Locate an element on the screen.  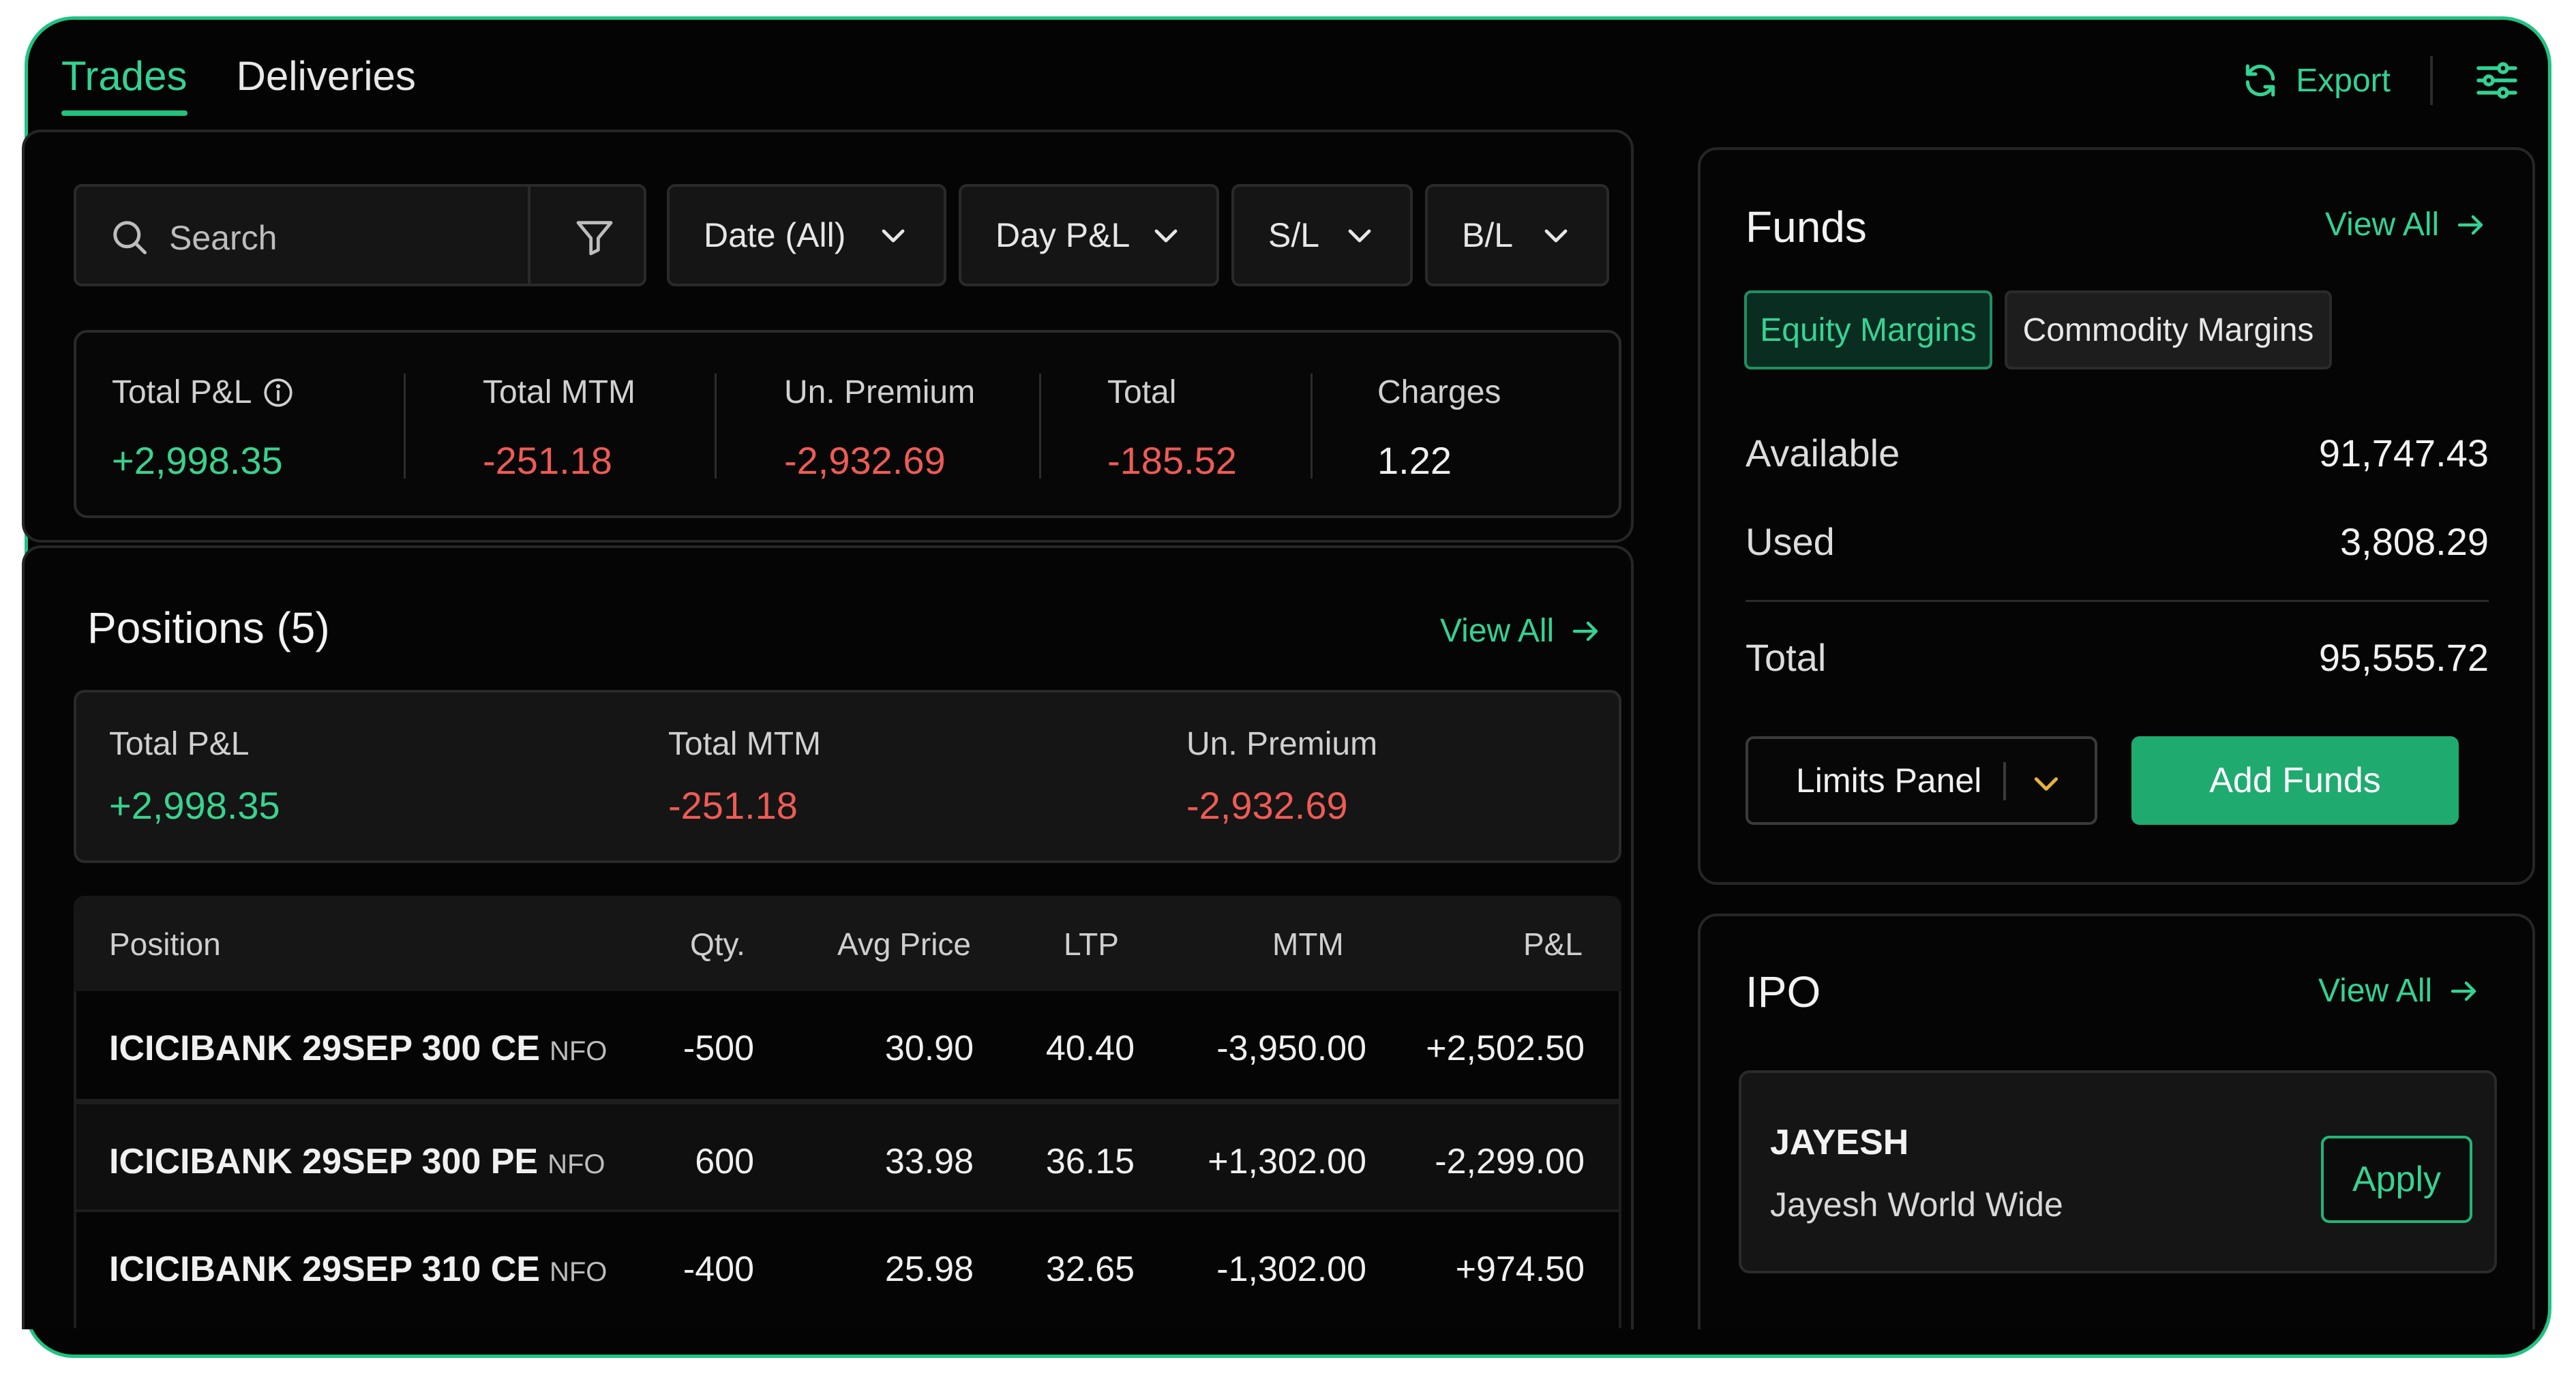
position-name: ICICIBANK 29SEP 310 CE NFO is located at coordinates (358, 1269).